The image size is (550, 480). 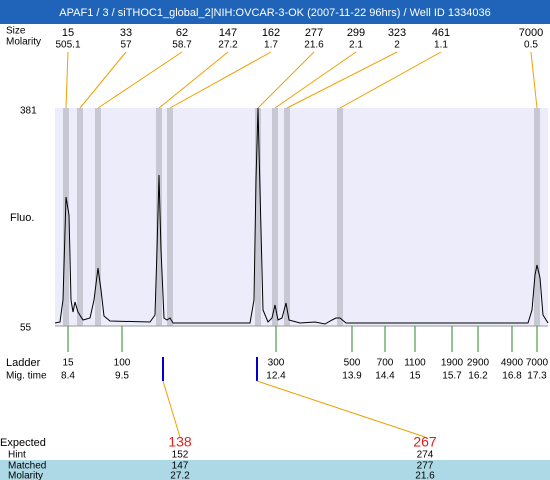 What do you see at coordinates (68, 33) in the screenshot?
I see `peak-size: 15` at bounding box center [68, 33].